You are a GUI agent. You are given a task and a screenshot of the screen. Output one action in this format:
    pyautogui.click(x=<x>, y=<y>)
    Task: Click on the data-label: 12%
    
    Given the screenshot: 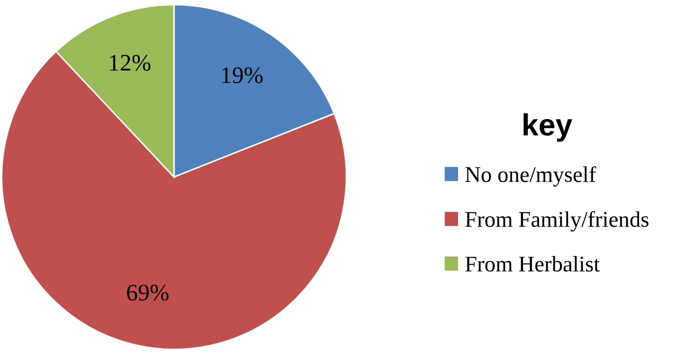 What is the action you would take?
    pyautogui.click(x=130, y=62)
    